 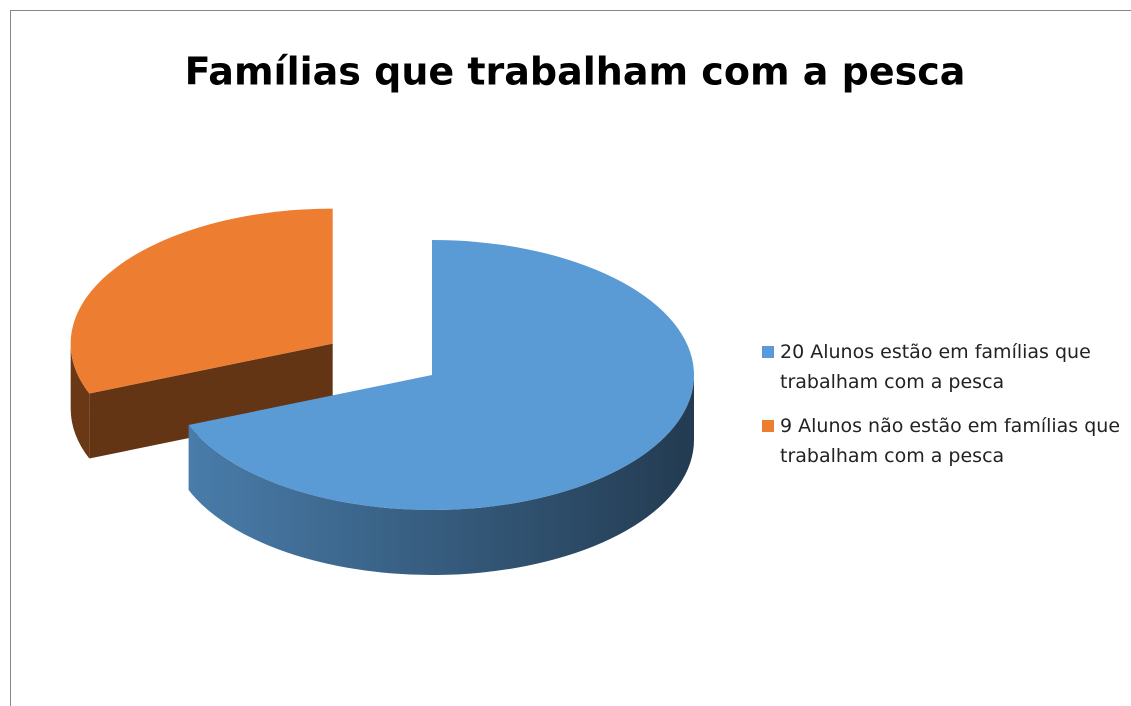 What do you see at coordinates (211, 401) in the screenshot?
I see `slice-cut-face` at bounding box center [211, 401].